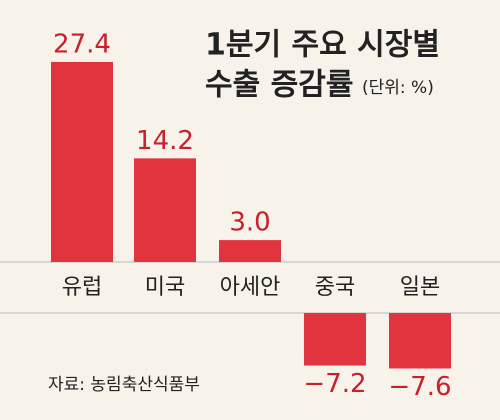  What do you see at coordinates (249, 223) in the screenshot?
I see `value-label: 3.0` at bounding box center [249, 223].